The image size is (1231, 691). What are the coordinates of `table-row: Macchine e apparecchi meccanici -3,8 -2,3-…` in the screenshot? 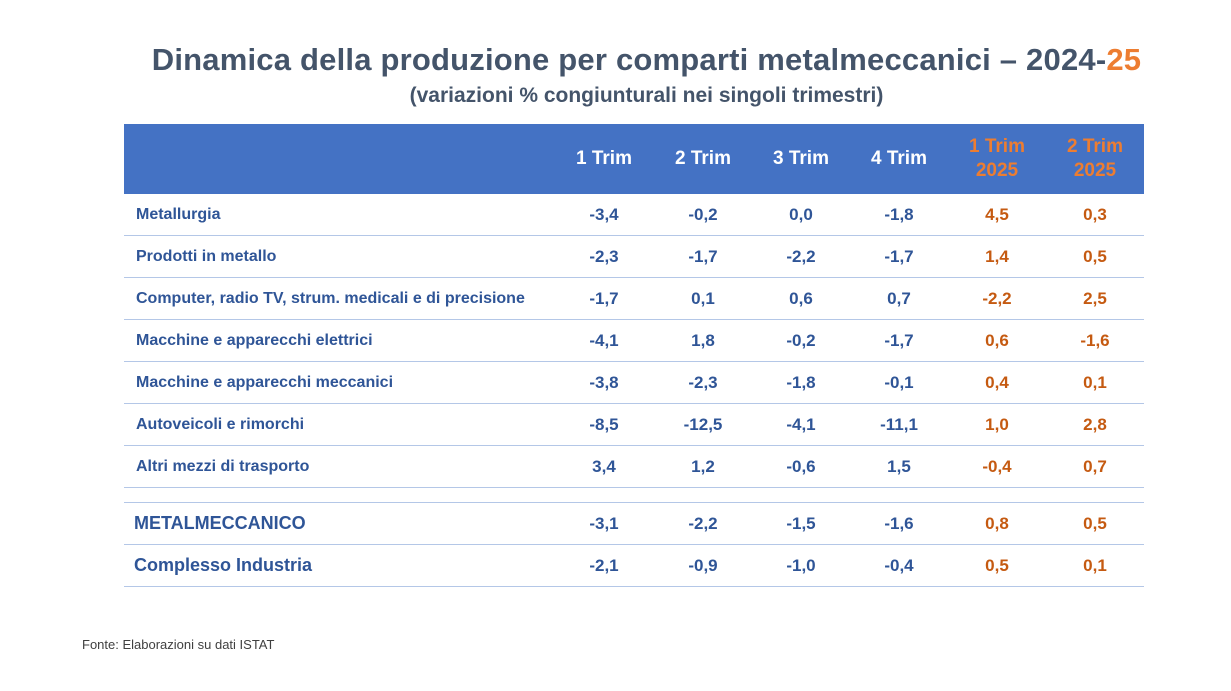 It's located at (634, 382).